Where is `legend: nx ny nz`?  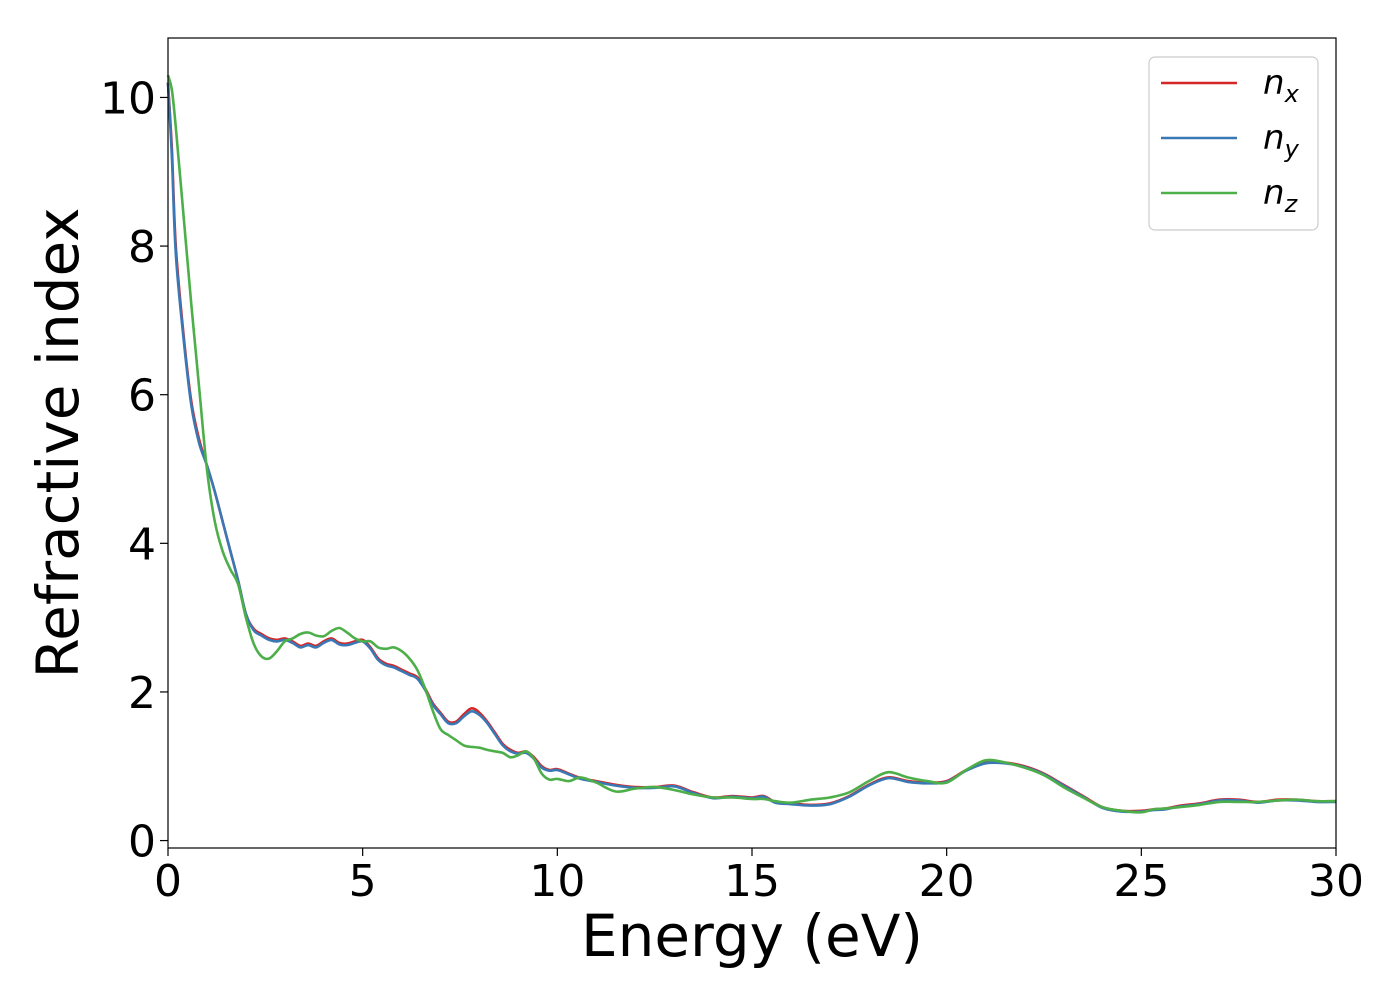 legend: nx ny nz is located at coordinates (1233, 143).